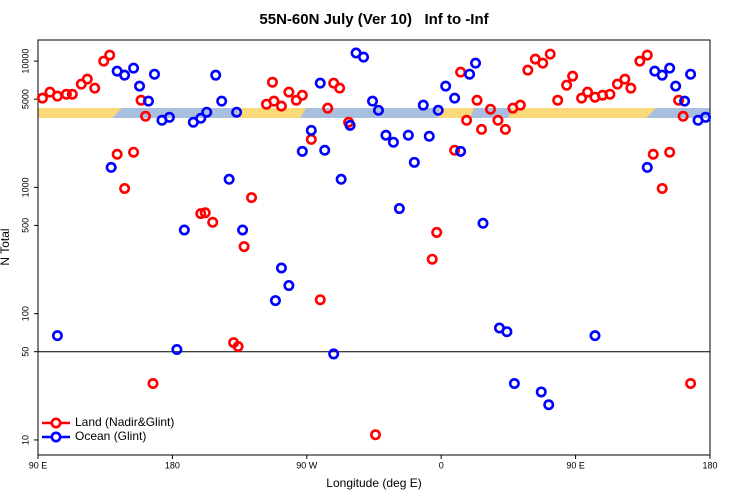  What do you see at coordinates (25, 187) in the screenshot?
I see `y-tick-label: 1000` at bounding box center [25, 187].